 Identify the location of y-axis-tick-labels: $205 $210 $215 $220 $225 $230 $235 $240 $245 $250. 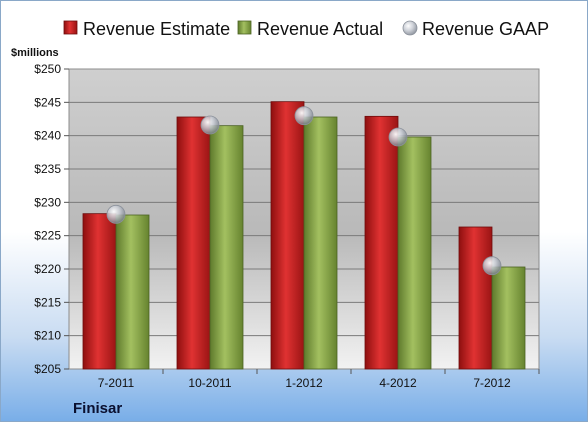
(47, 219).